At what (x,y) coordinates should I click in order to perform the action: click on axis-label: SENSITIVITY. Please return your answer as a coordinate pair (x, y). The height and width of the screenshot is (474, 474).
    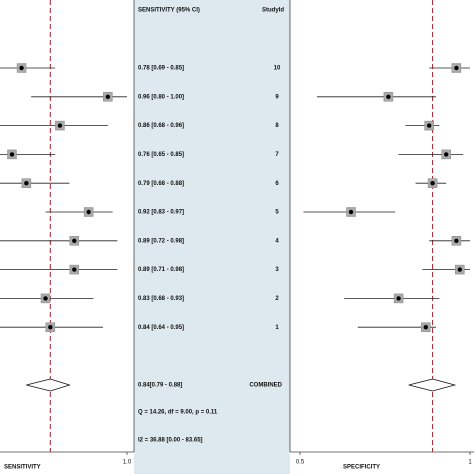
    Looking at the image, I should click on (22, 468).